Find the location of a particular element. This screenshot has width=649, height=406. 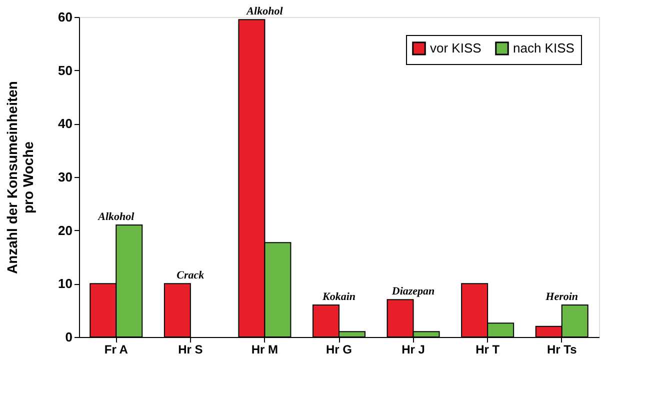

y-tick-label: 30 is located at coordinates (65, 177).